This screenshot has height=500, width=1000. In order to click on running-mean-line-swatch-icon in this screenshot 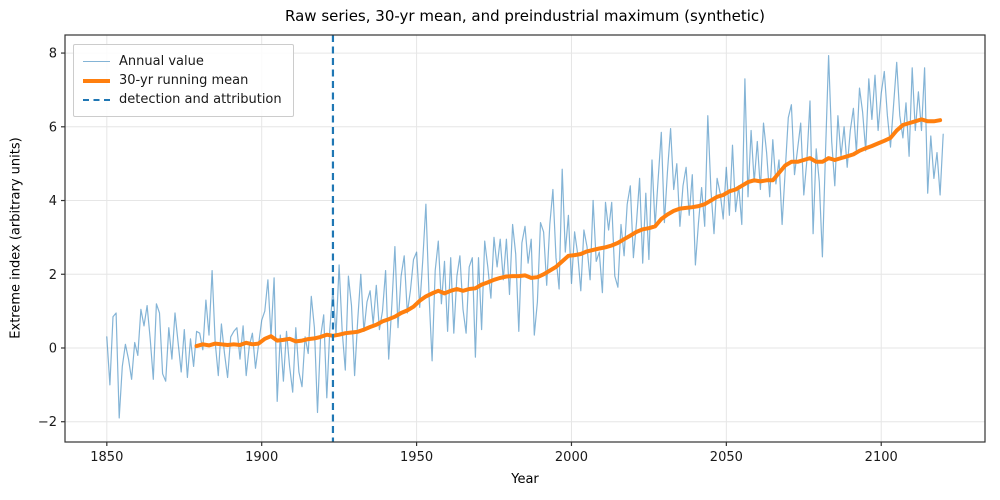, I will do `click(96, 80)`.